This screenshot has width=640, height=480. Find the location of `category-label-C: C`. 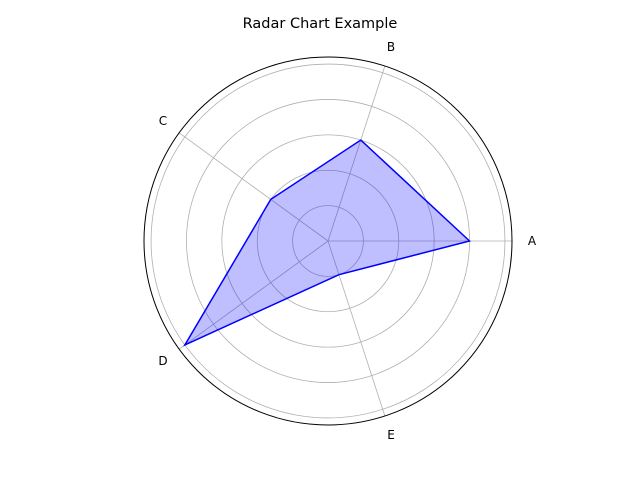

category-label-C: C is located at coordinates (163, 121).